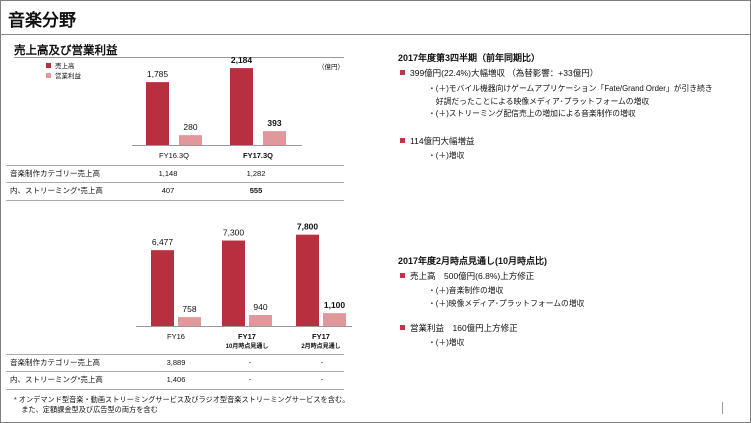 The image size is (751, 423). I want to click on title-divider, so click(375, 34).